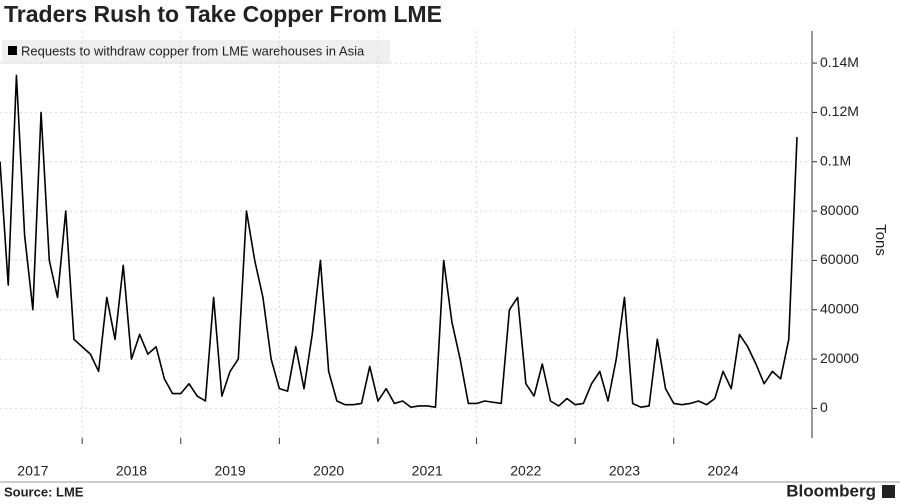  Describe the element at coordinates (839, 62) in the screenshot. I see `y-tick-label: 0.14M` at that location.